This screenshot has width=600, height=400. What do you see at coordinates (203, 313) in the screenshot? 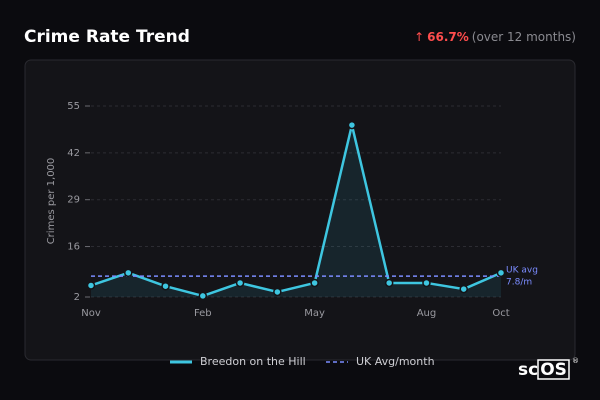
I see `x-tick-label: Feb` at bounding box center [203, 313].